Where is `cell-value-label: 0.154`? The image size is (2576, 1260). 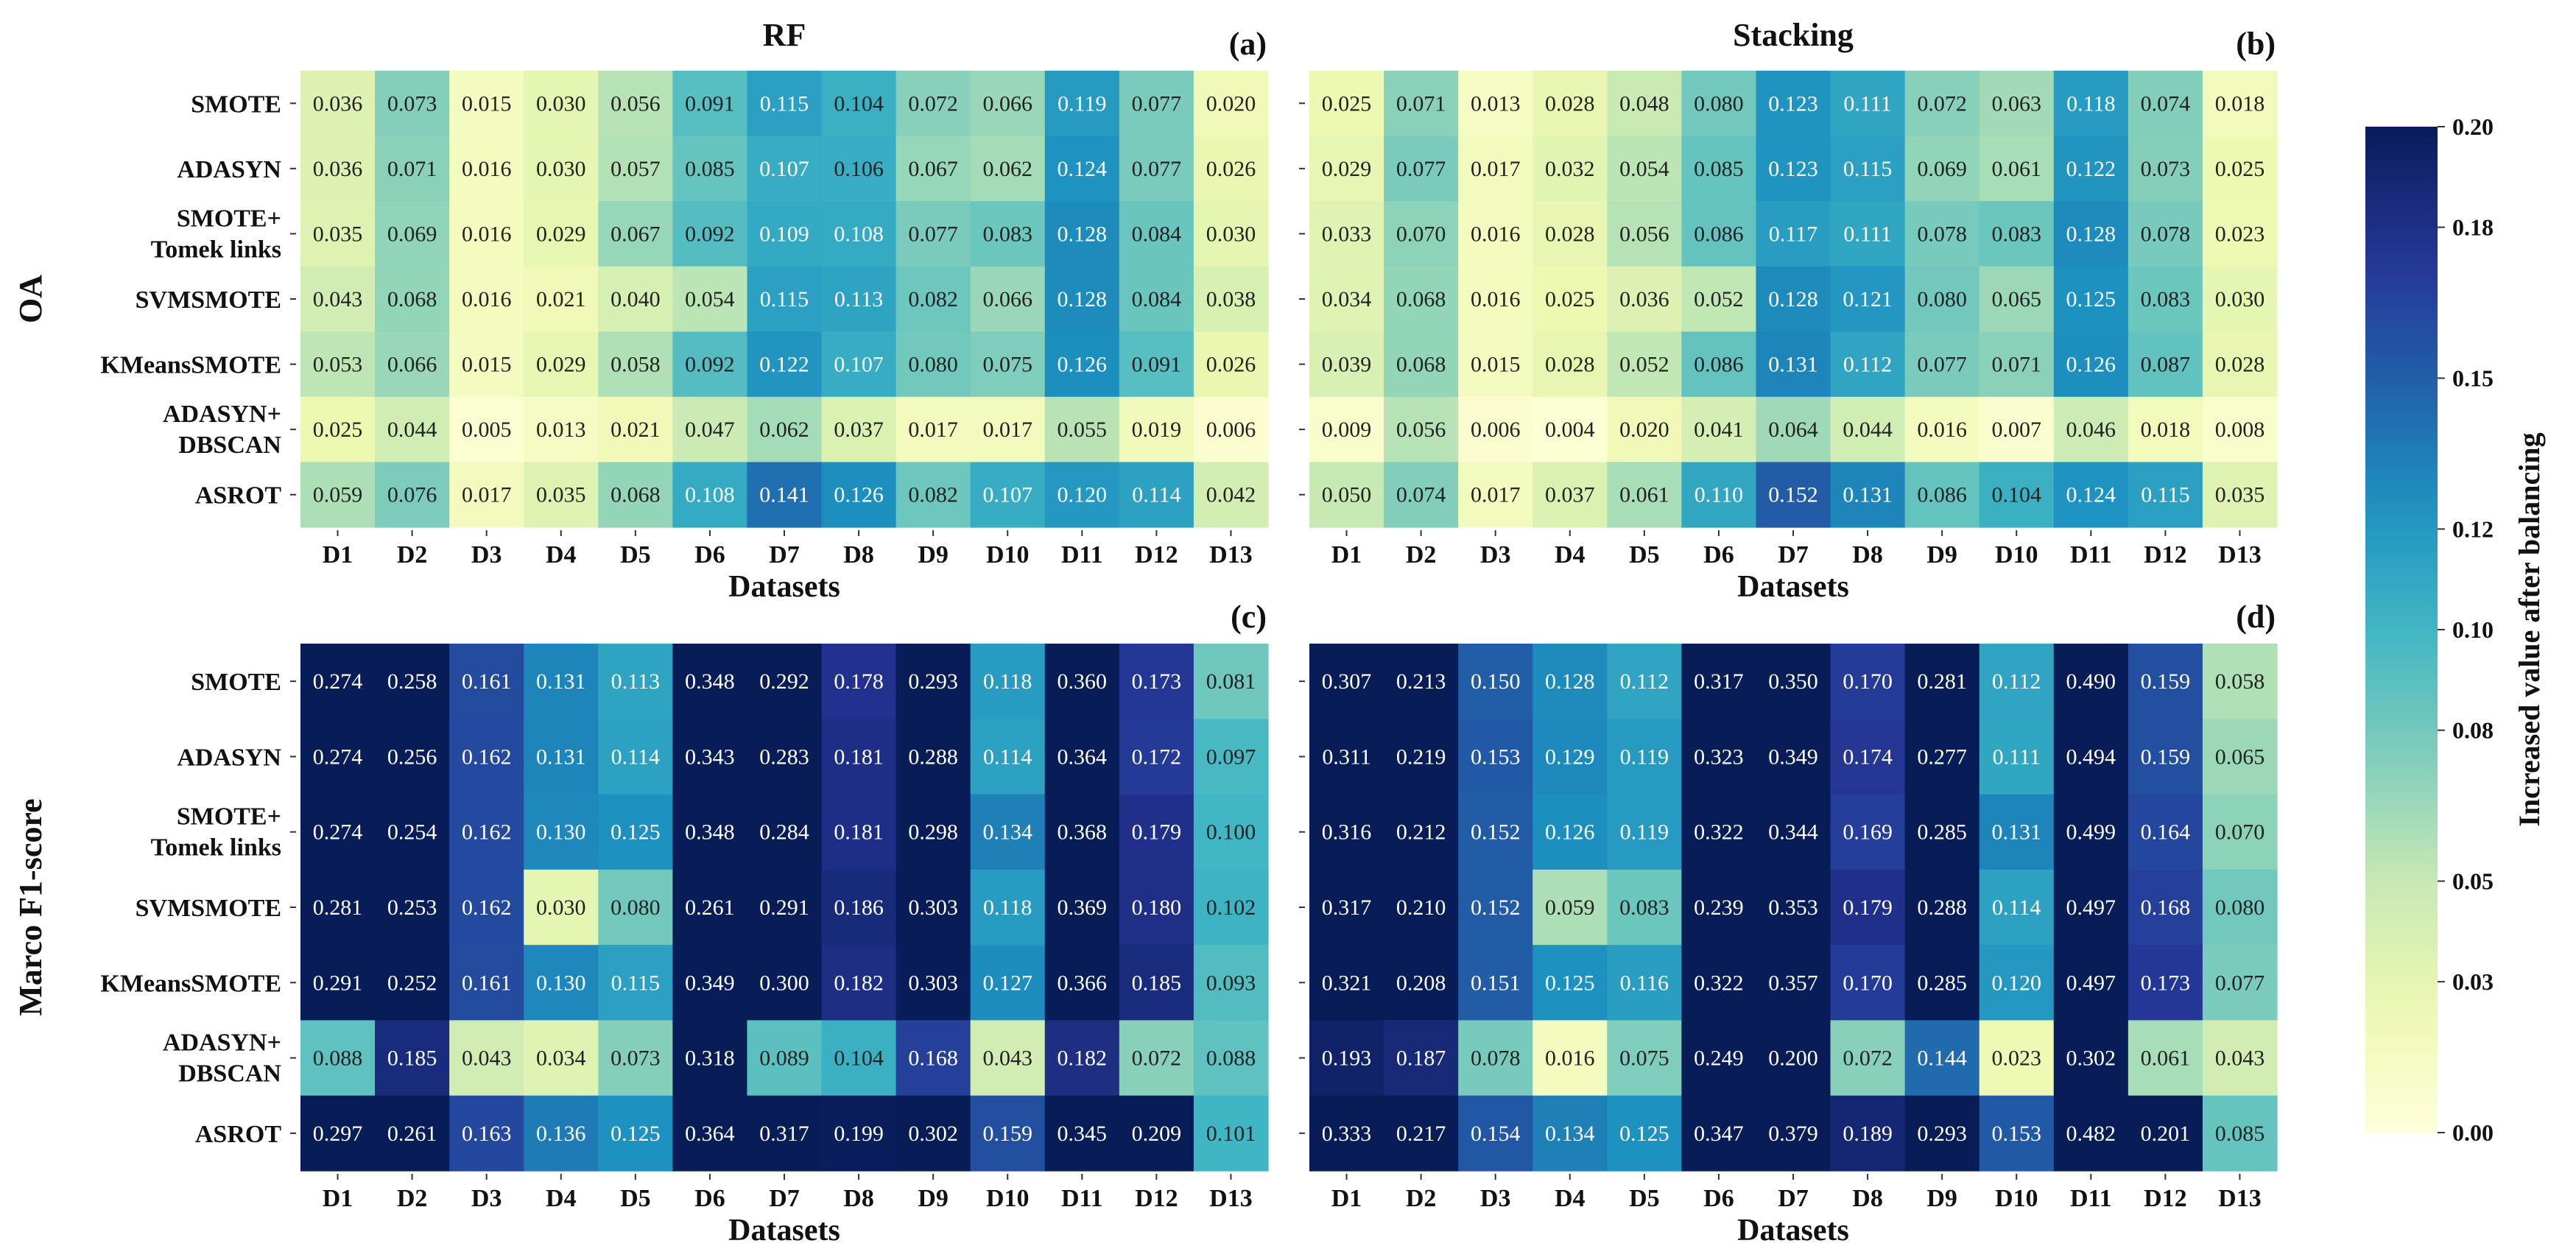
cell-value-label: 0.154 is located at coordinates (1496, 1134).